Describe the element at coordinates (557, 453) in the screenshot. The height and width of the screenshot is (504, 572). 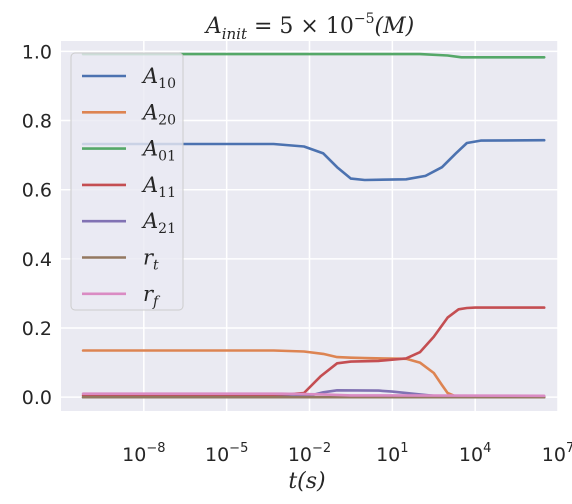
I see `x-tick-label: 10⁷` at that location.